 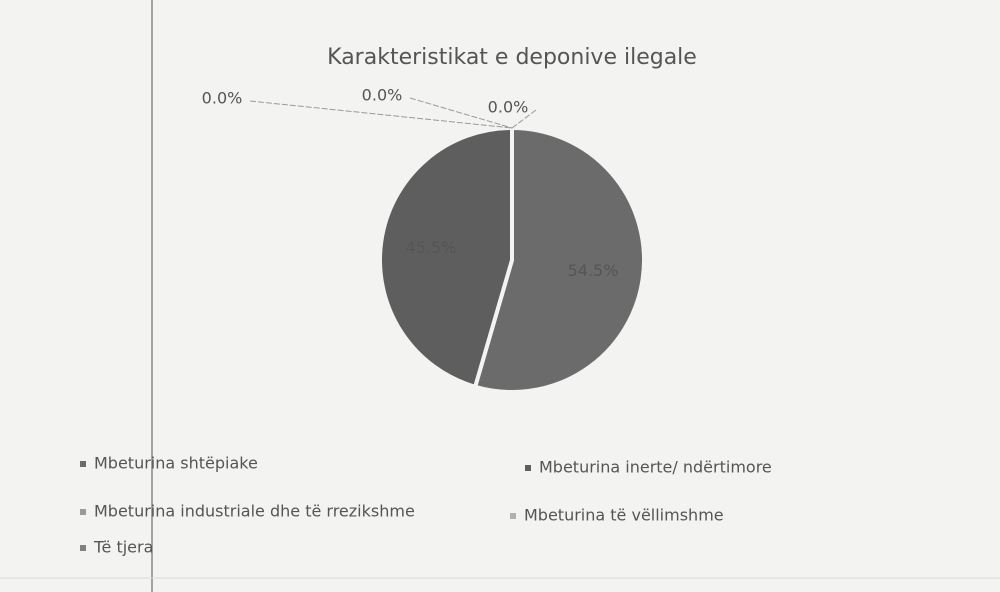 I want to click on legend-label: Mbeturina shtëpiake, so click(x=176, y=463).